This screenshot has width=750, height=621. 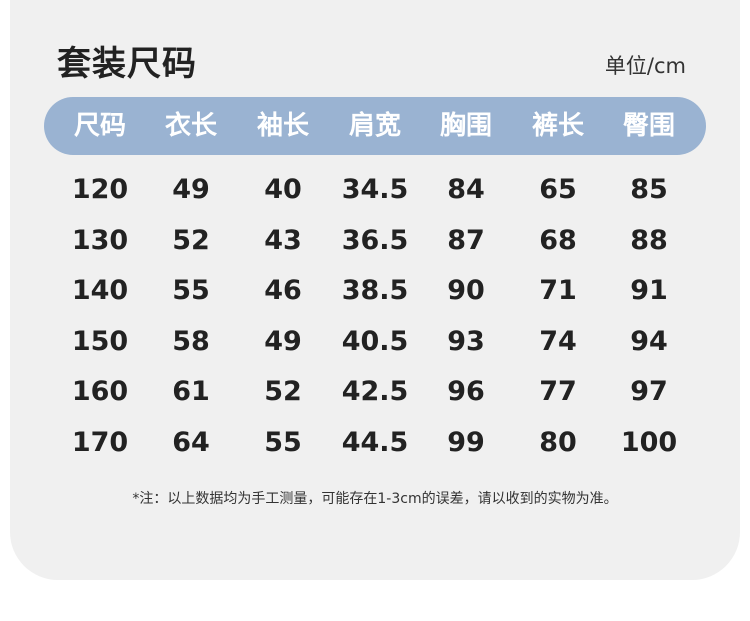 What do you see at coordinates (649, 290) in the screenshot?
I see `table-cell: 91` at bounding box center [649, 290].